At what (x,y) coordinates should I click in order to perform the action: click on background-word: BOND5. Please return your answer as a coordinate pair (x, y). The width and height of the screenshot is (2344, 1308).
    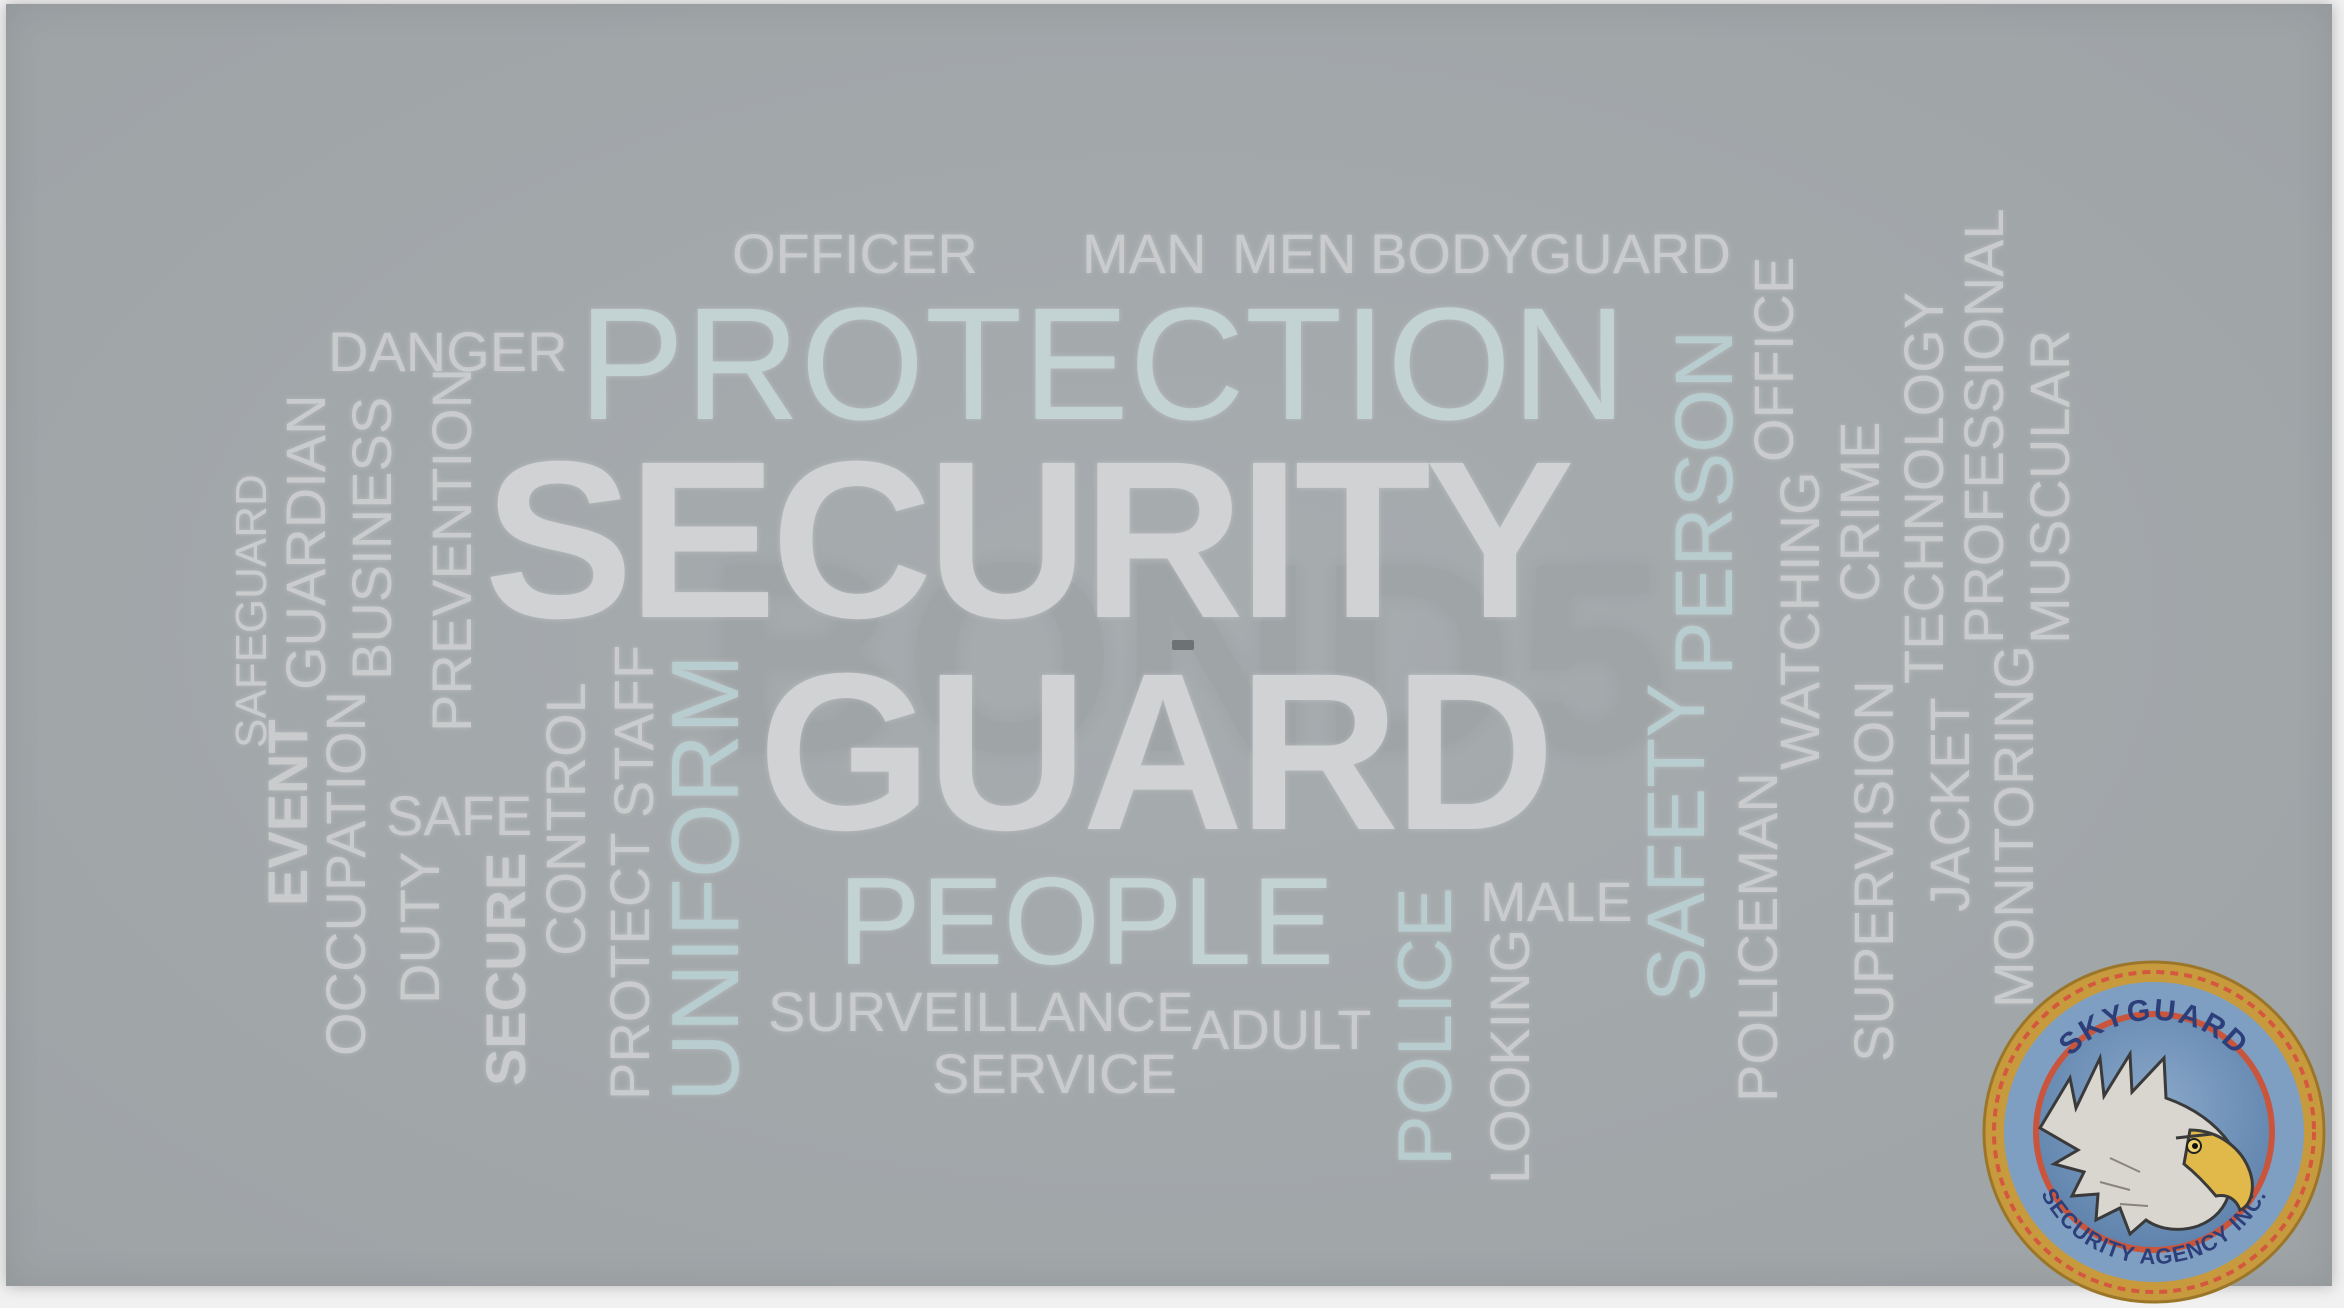
    Looking at the image, I should click on (1189, 658).